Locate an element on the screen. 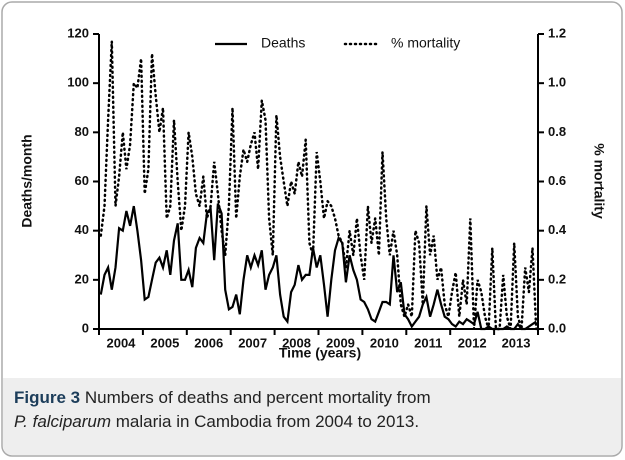  y2-tick-label: 0.8 is located at coordinates (557, 131).